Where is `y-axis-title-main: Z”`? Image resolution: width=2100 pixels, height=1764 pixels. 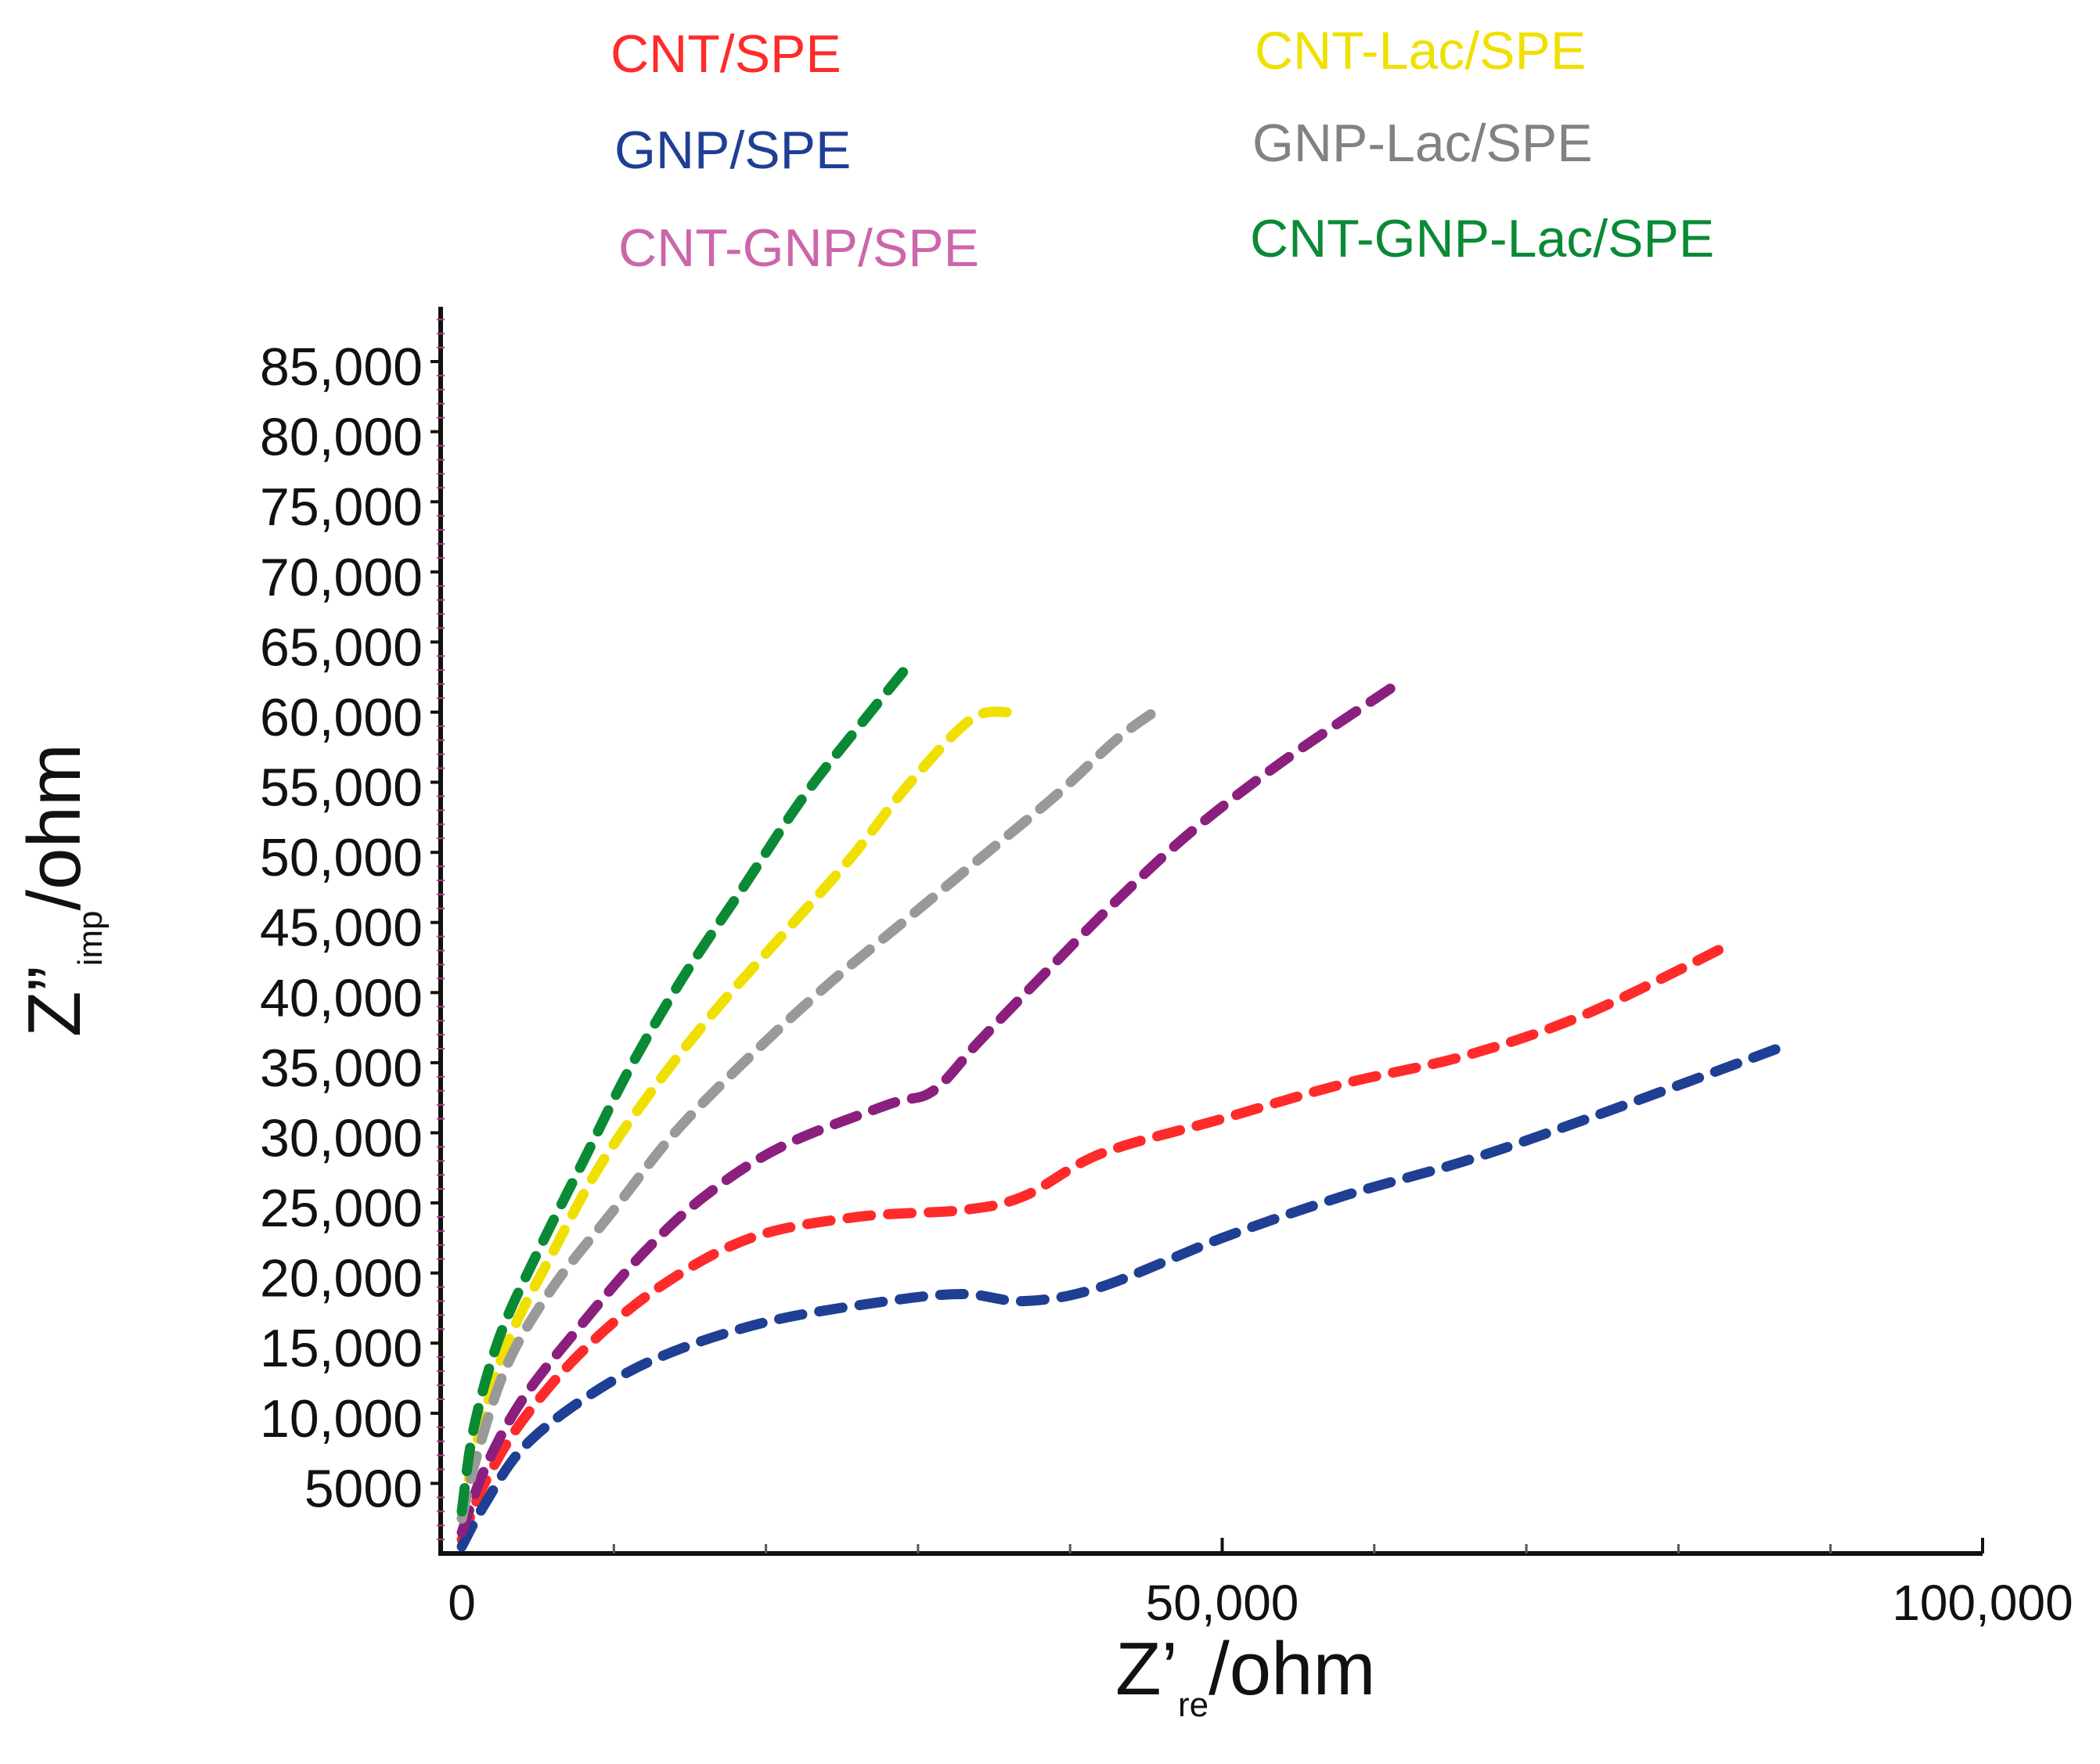 y-axis-title-main: Z” is located at coordinates (54, 1001).